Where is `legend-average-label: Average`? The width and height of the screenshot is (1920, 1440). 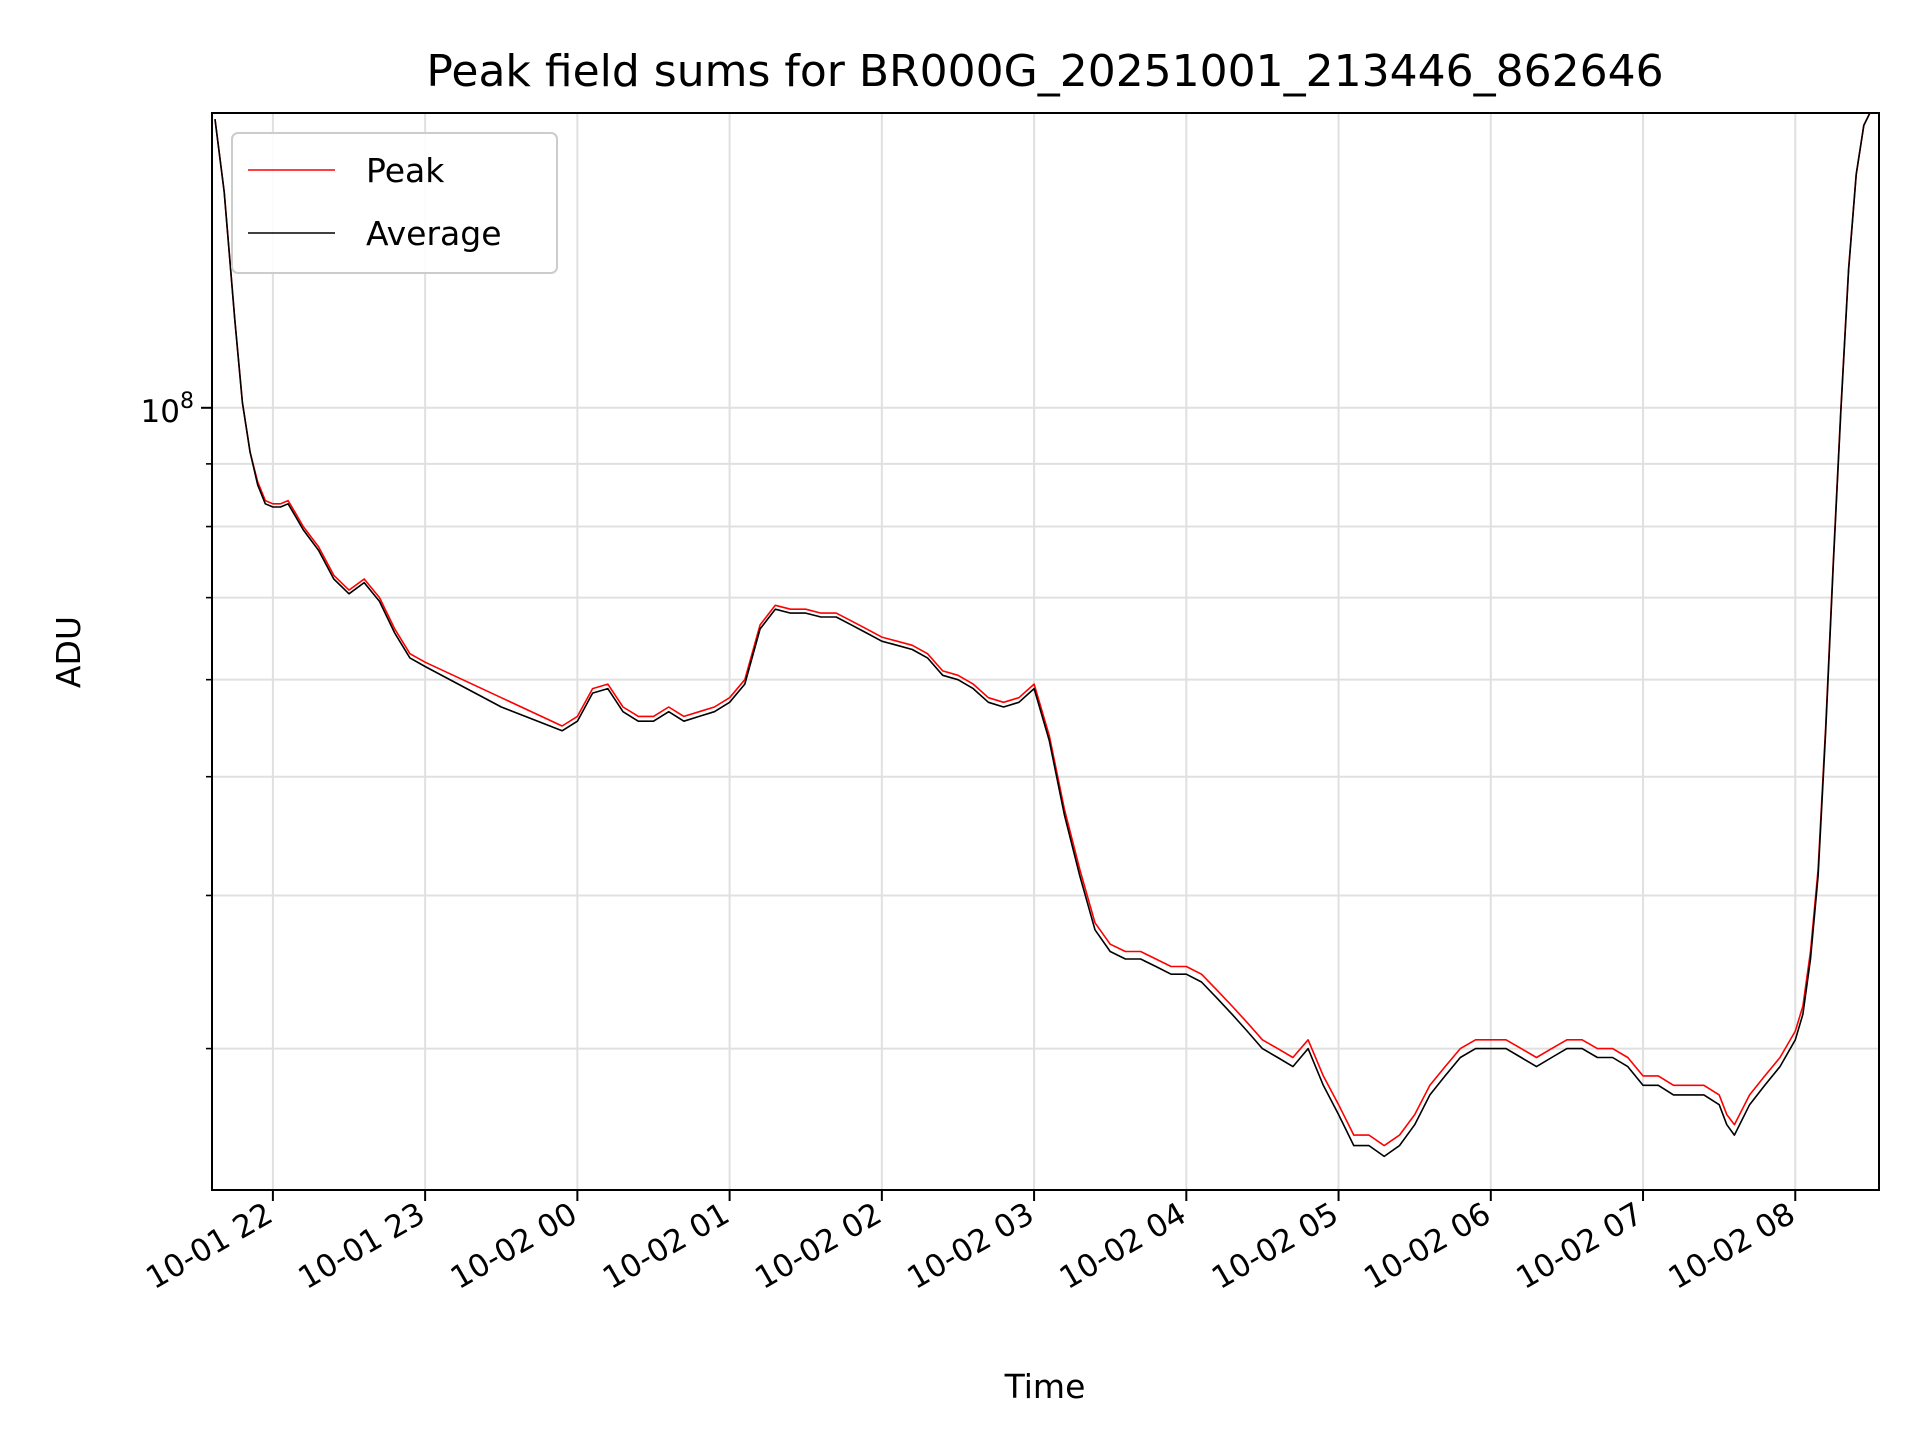 legend-average-label: Average is located at coordinates (434, 233).